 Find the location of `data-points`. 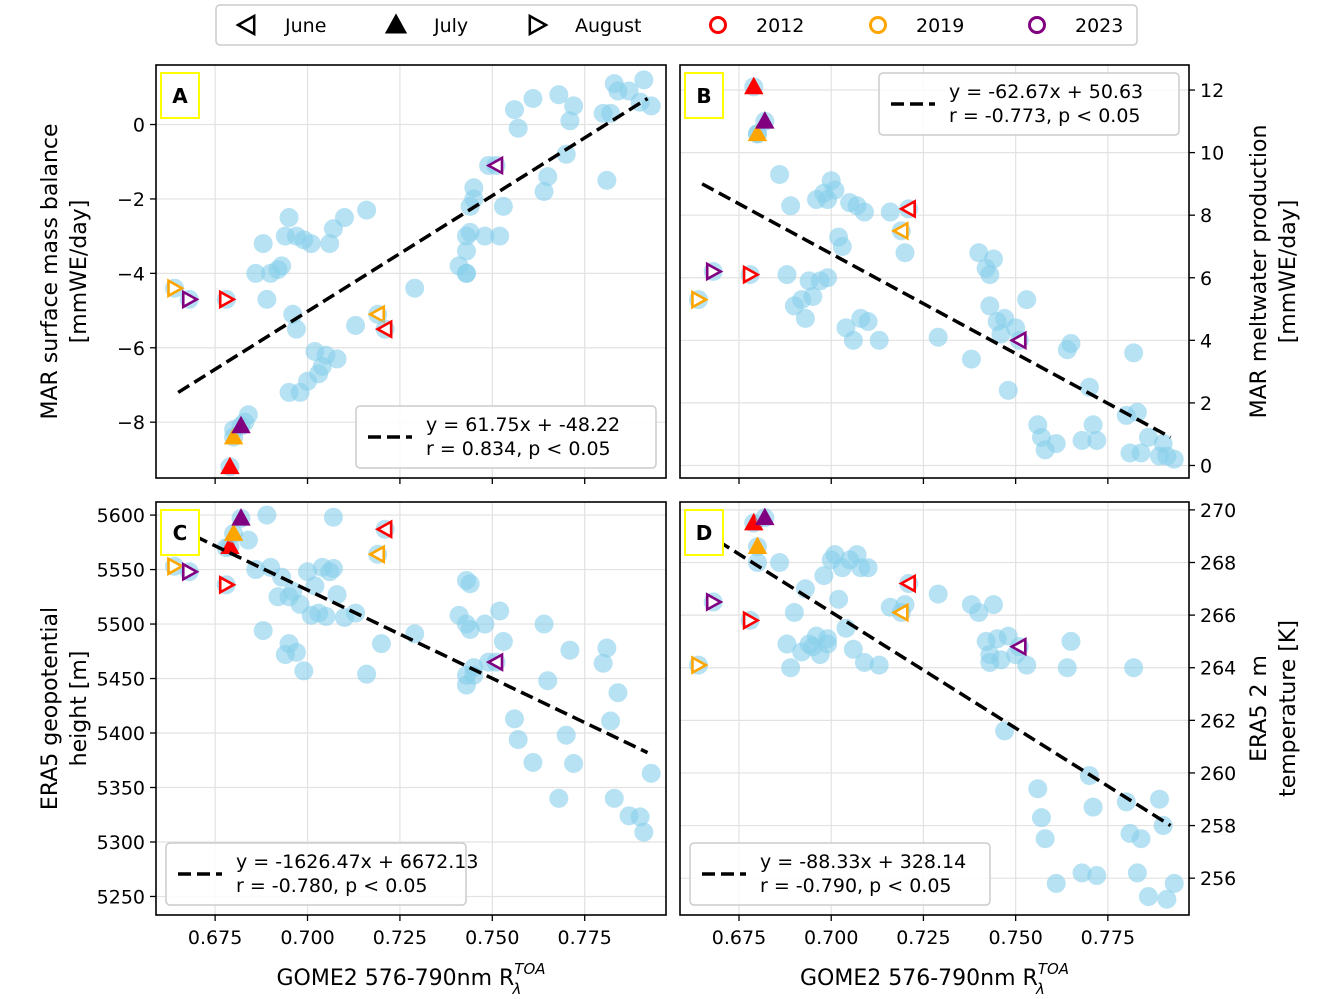

data-points is located at coordinates (438, 673).